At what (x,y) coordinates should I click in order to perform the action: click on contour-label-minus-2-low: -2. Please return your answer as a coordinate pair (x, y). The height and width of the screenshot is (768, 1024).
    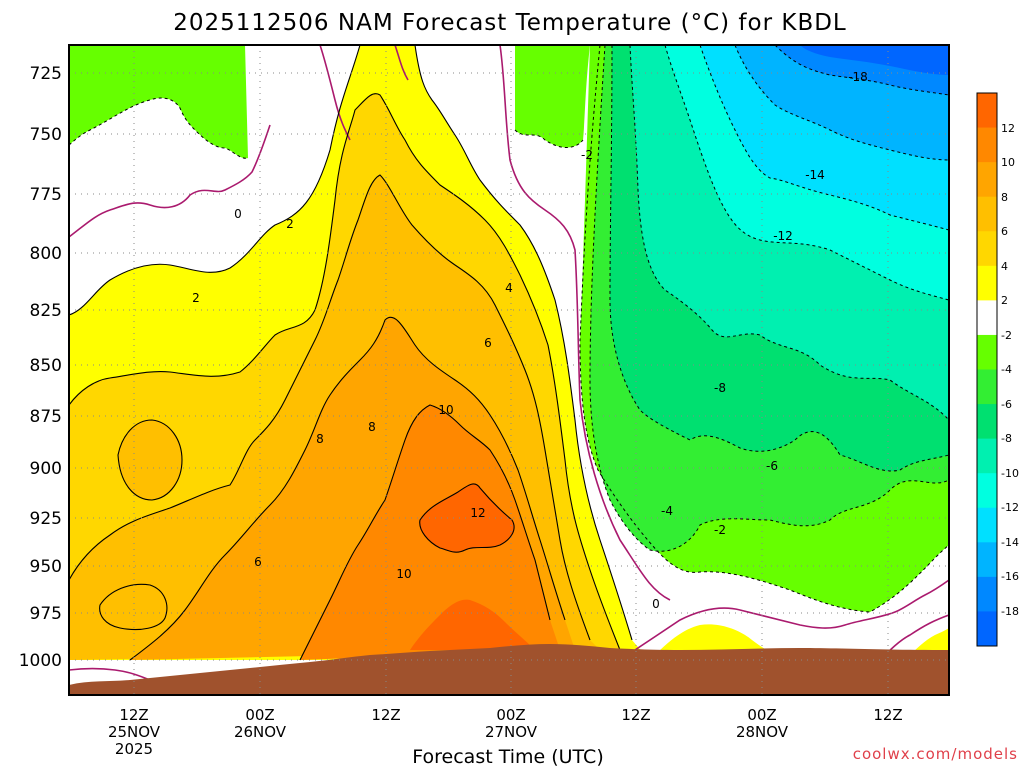
    Looking at the image, I should click on (720, 530).